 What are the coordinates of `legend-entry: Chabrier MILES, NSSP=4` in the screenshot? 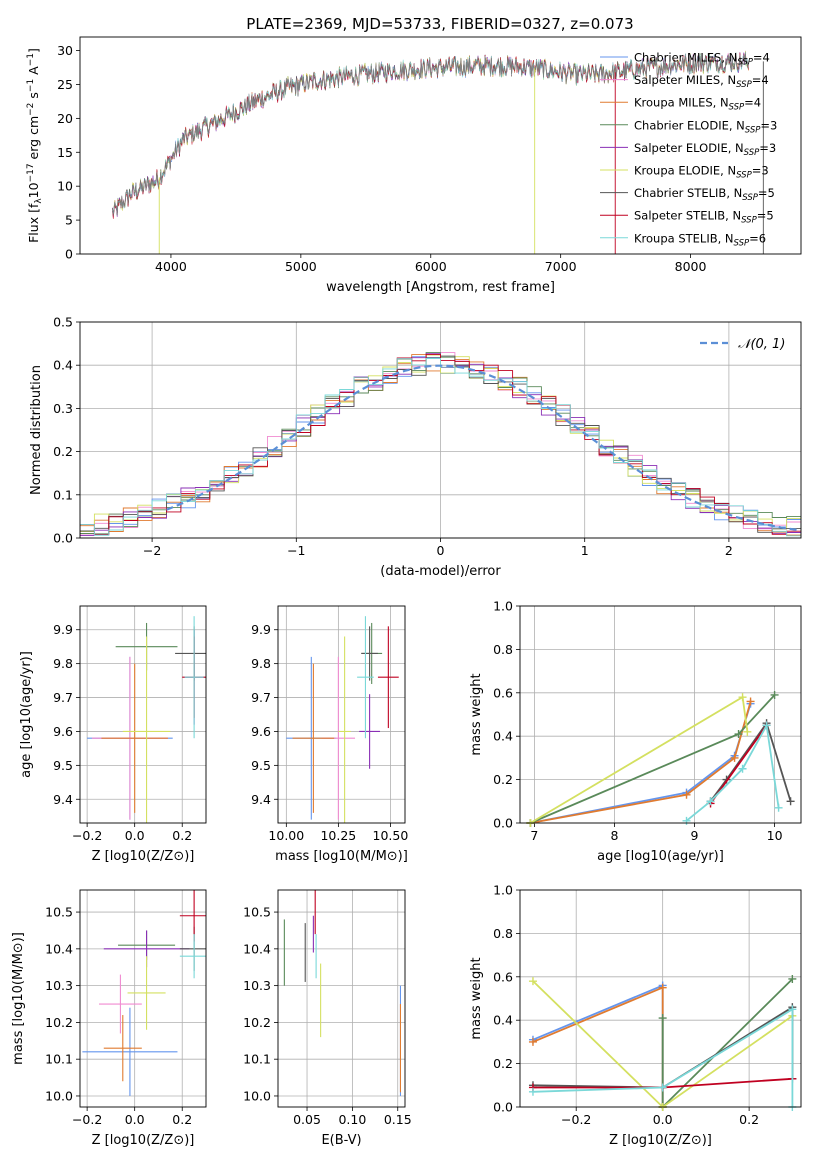 It's located at (702, 59).